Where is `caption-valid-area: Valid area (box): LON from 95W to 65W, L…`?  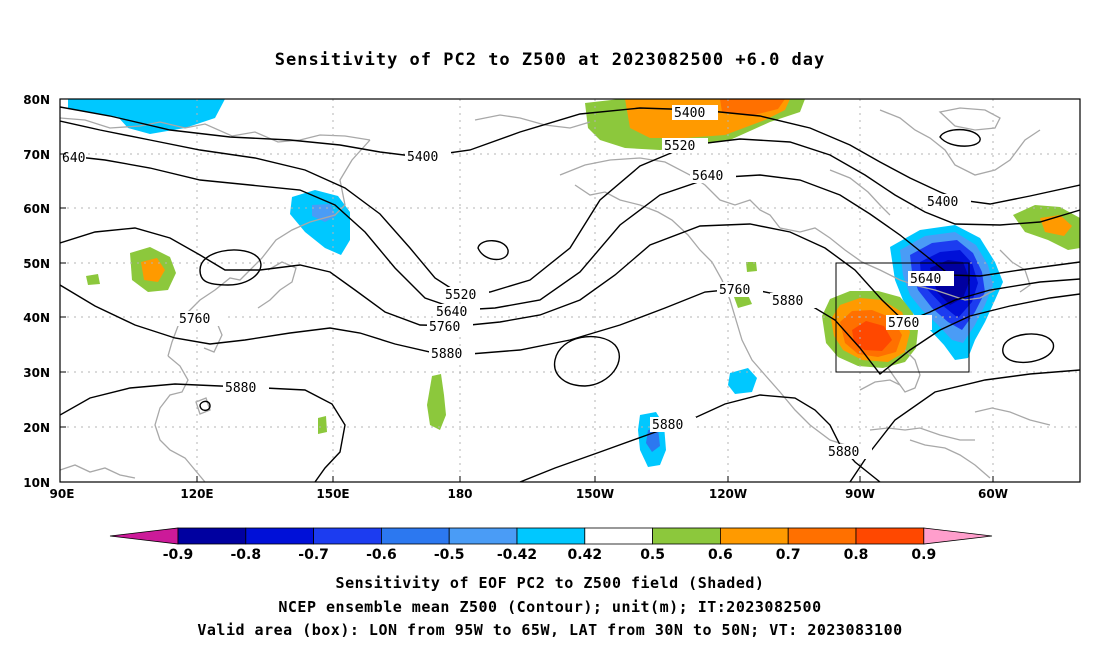 caption-valid-area: Valid area (box): LON from 95W to 65W, L… is located at coordinates (550, 630).